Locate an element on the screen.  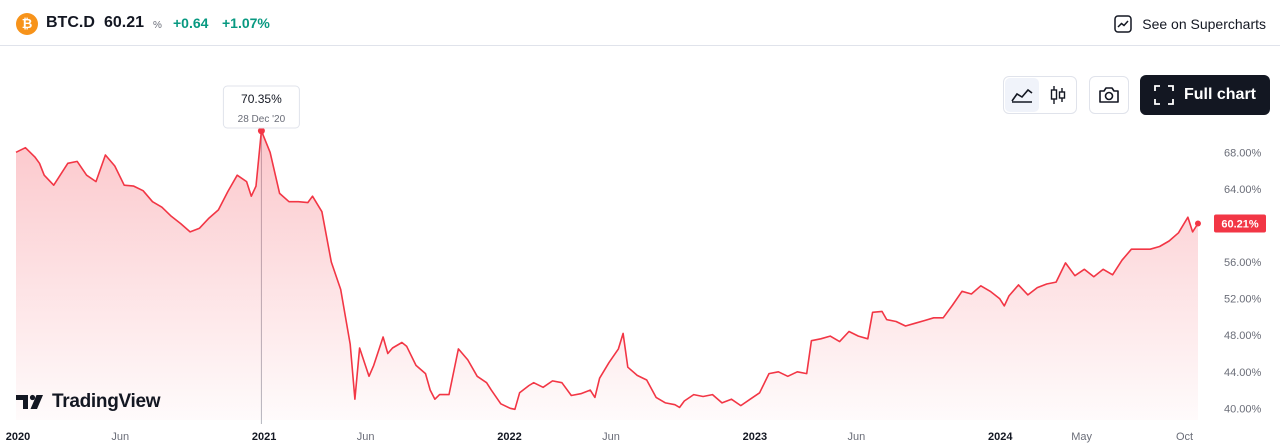
x-tick-label: 2021 is located at coordinates (264, 437).